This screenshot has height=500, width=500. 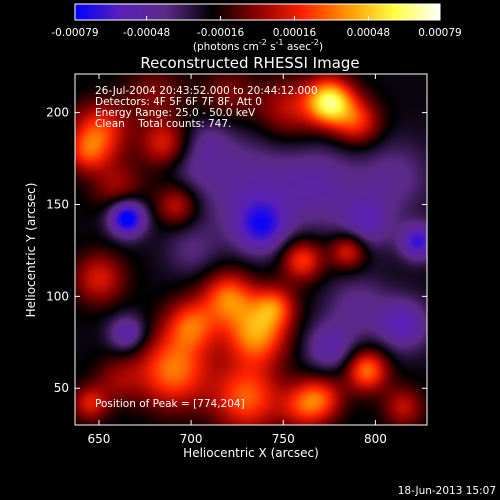 I want to click on colorbar-tick-label: -0.00048, so click(x=146, y=33).